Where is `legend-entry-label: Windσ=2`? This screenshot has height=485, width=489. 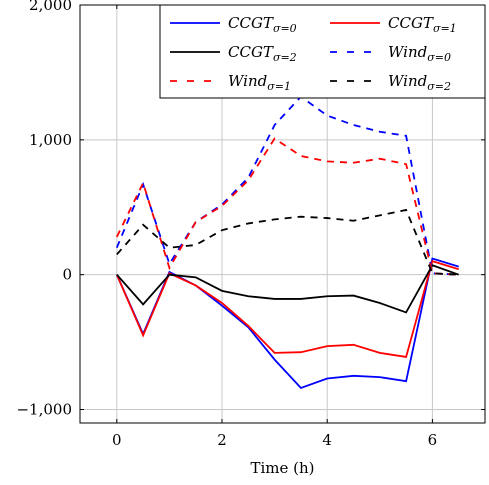
legend-entry-label: Windσ=2 is located at coordinates (419, 82).